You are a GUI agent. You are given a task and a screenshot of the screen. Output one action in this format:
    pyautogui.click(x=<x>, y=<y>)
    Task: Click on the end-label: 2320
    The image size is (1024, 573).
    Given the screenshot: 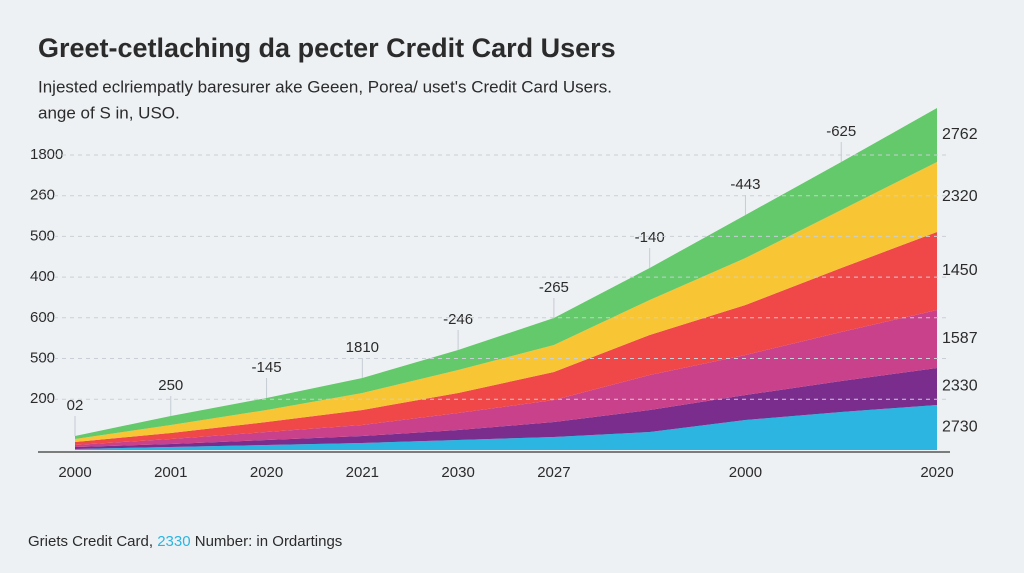 What is the action you would take?
    pyautogui.click(x=960, y=196)
    